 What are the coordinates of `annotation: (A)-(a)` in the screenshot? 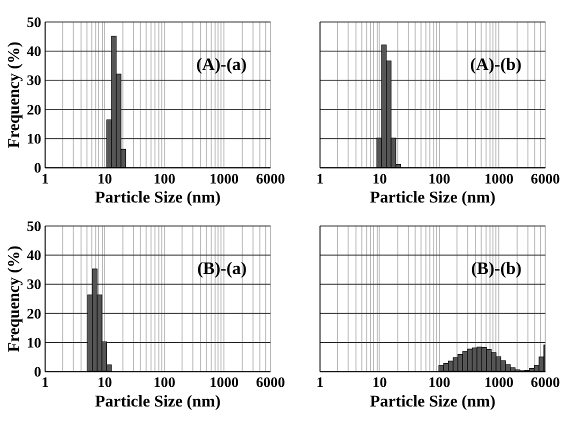 It's located at (221, 64).